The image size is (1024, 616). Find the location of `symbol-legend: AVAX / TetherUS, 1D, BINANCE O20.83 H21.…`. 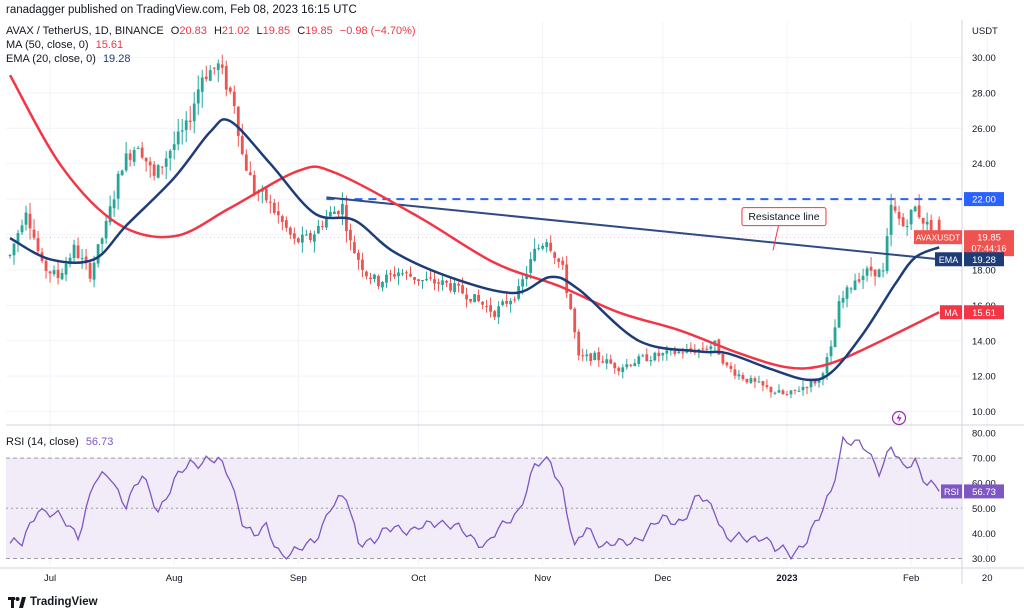

symbol-legend: AVAX / TetherUS, 1D, BINANCE O20.83 H21.… is located at coordinates (213, 31).